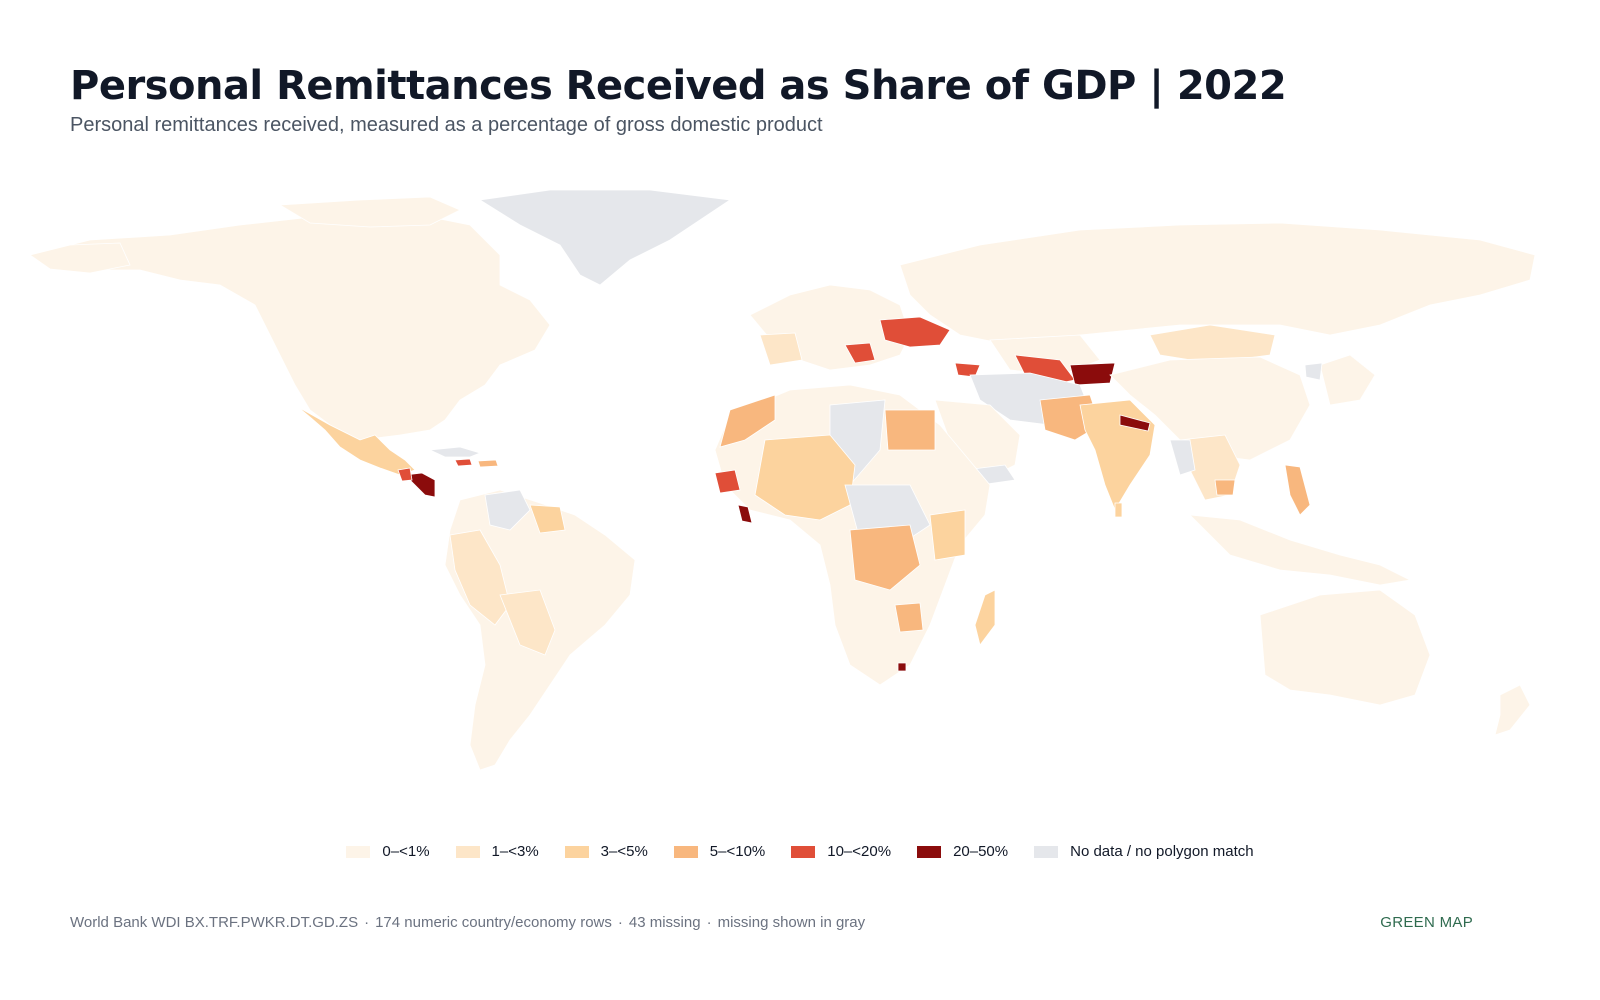 The width and height of the screenshot is (1600, 1000). I want to click on region-colombia-venezuela, so click(507, 510).